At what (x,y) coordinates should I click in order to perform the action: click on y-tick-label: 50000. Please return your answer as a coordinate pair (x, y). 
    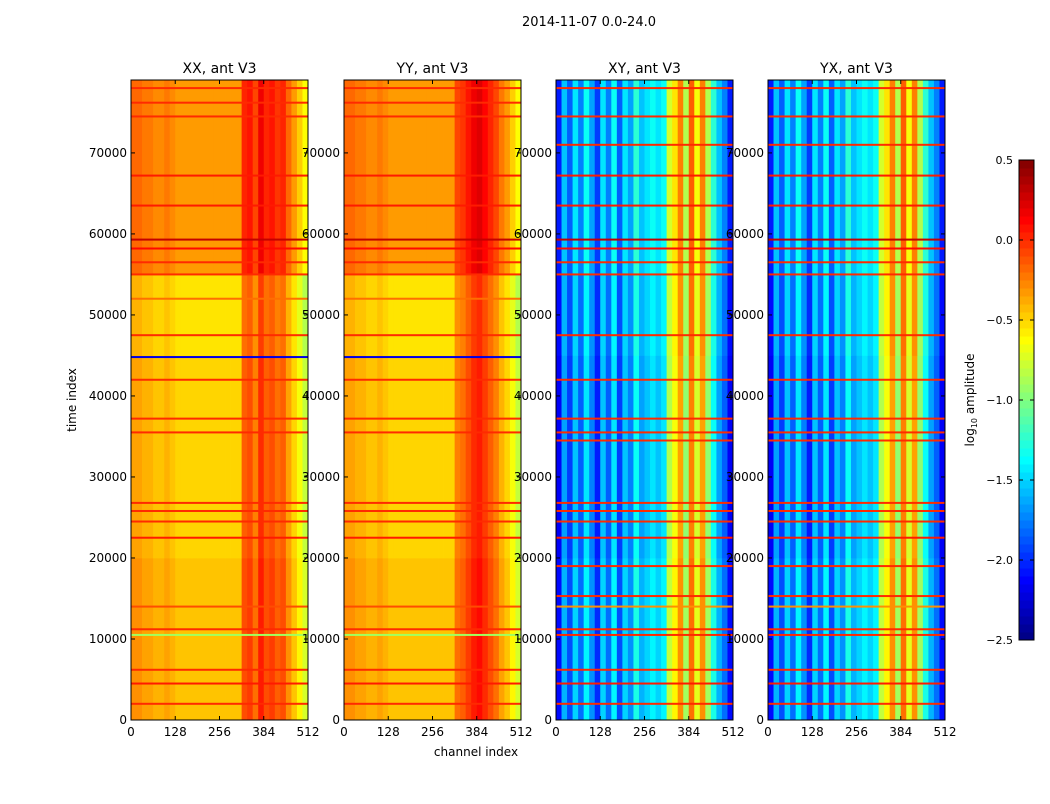
    Looking at the image, I should click on (321, 315).